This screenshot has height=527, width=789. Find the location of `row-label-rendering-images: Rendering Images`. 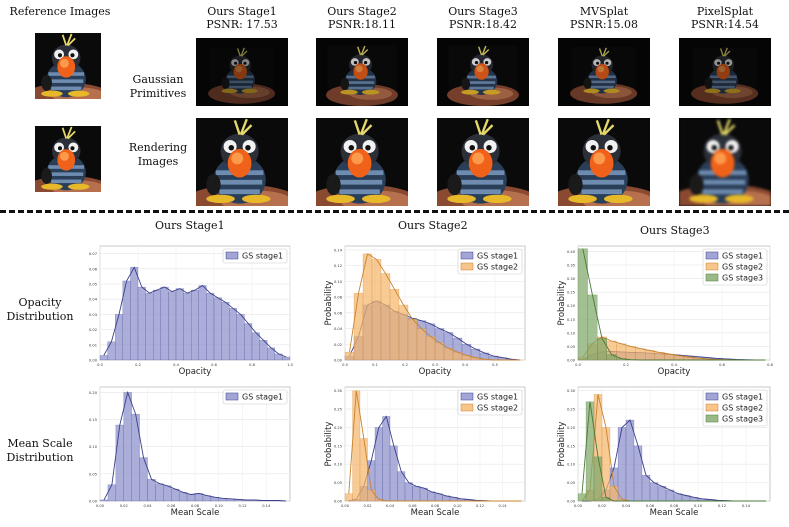

row-label-rendering-images: Rendering Images is located at coordinates (158, 155).